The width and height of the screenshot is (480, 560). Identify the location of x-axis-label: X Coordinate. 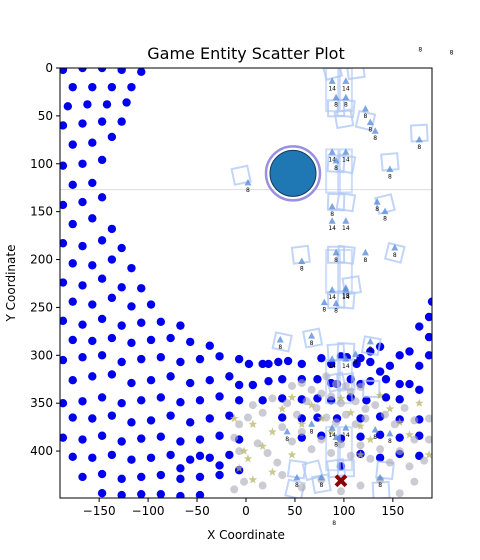
(246, 535).